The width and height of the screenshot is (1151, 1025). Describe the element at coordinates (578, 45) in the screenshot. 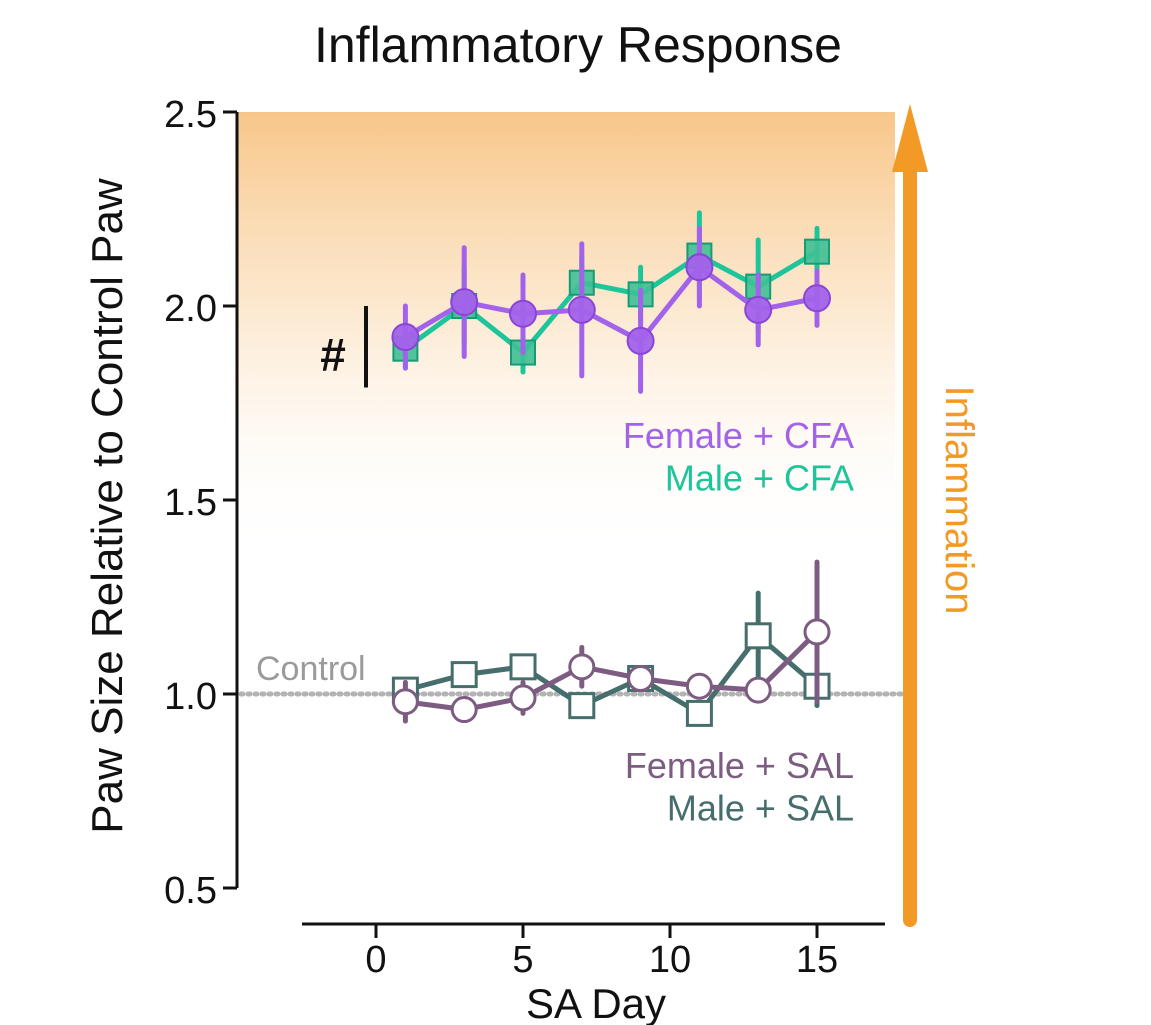

I see `chart-title: Inflammatory Response` at that location.